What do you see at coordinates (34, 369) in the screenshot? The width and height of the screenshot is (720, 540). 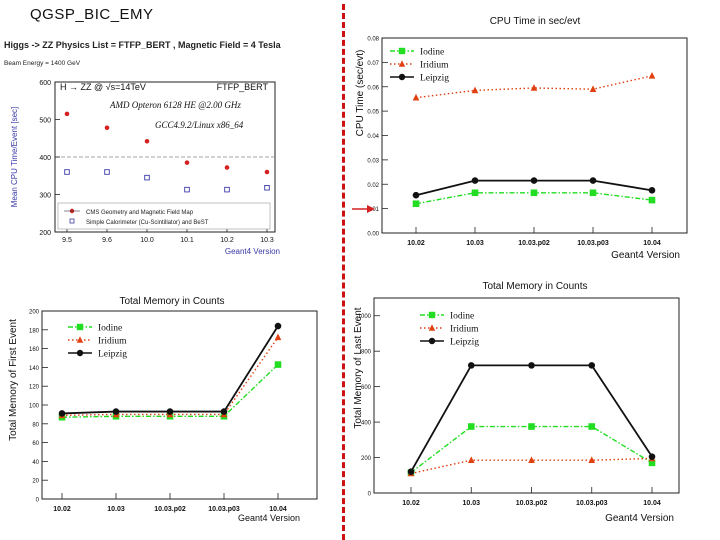 I see `y-tick-label: 140` at bounding box center [34, 369].